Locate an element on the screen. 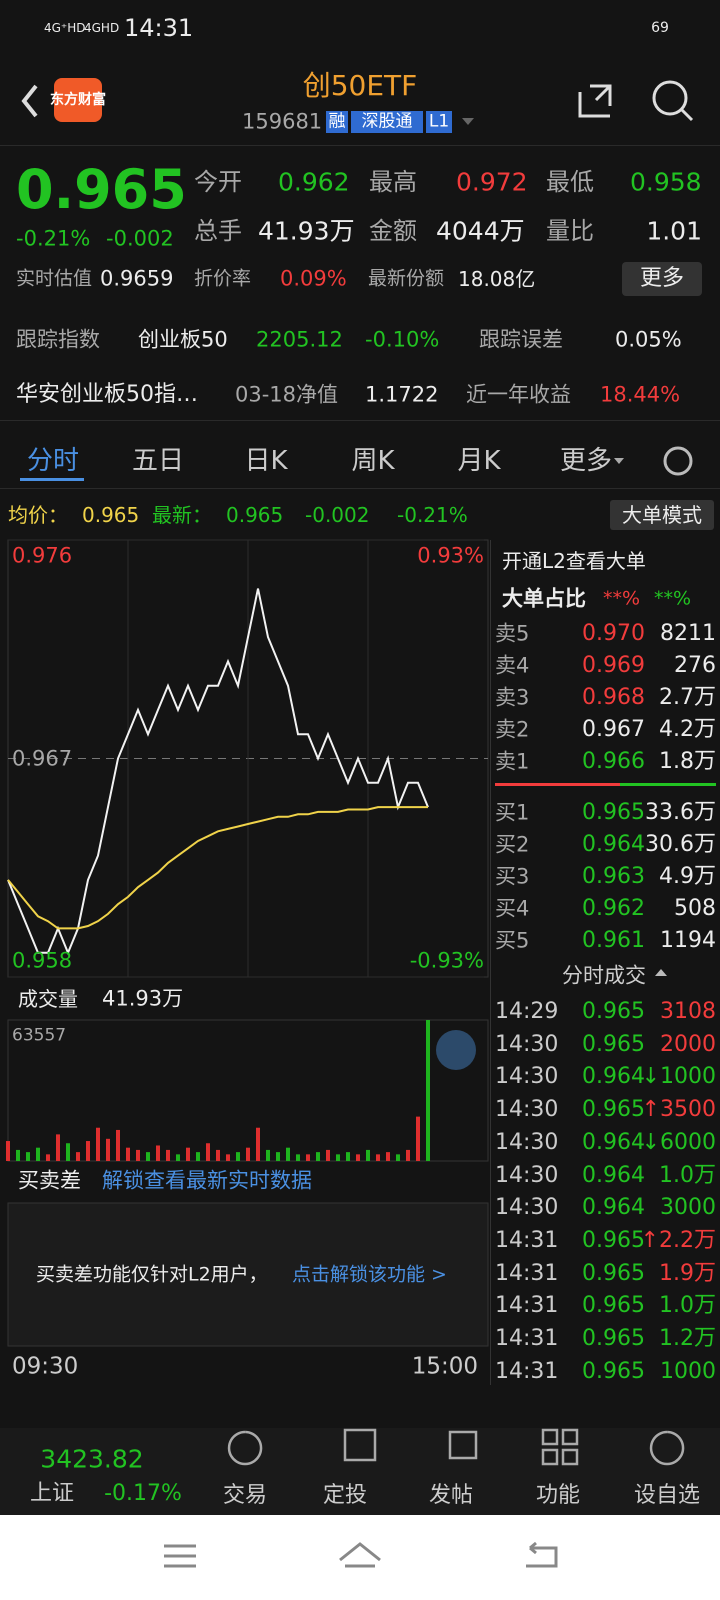 This screenshot has width=720, height=1600. label: 实时估值 is located at coordinates (54, 278).